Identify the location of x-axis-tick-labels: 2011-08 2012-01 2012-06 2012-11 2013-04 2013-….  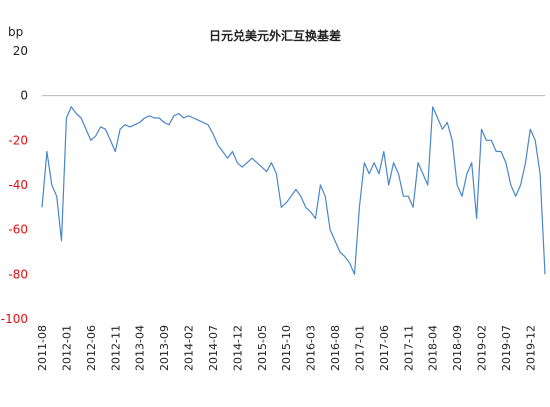
(286, 348).